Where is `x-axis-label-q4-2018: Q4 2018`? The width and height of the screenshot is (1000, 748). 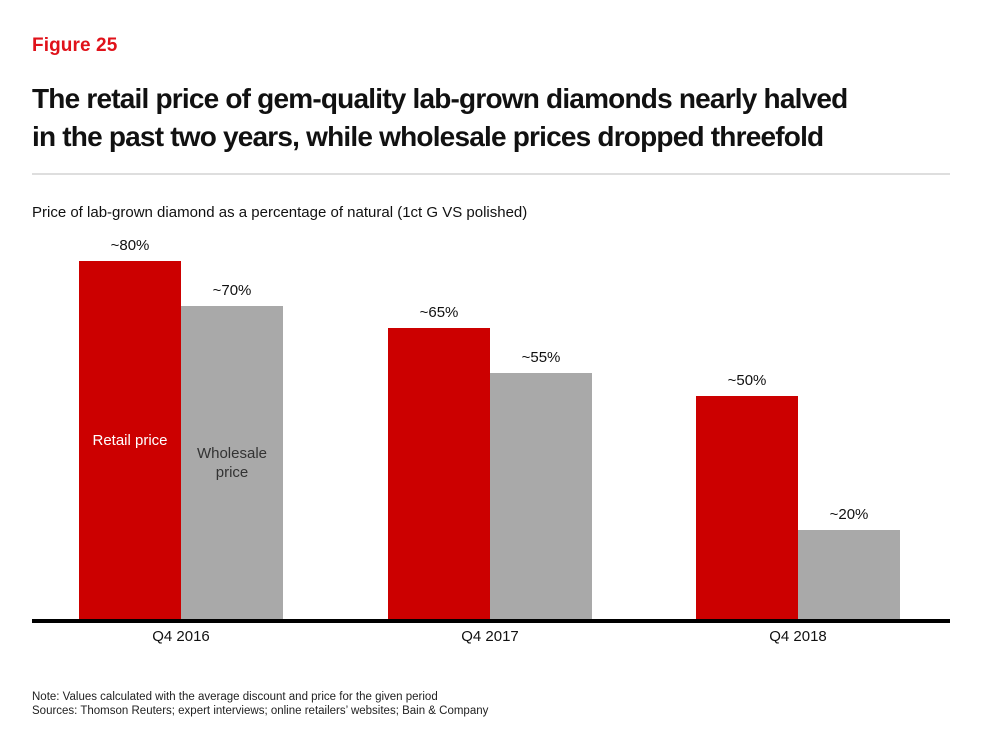
x-axis-label-q4-2018: Q4 2018 is located at coordinates (798, 636).